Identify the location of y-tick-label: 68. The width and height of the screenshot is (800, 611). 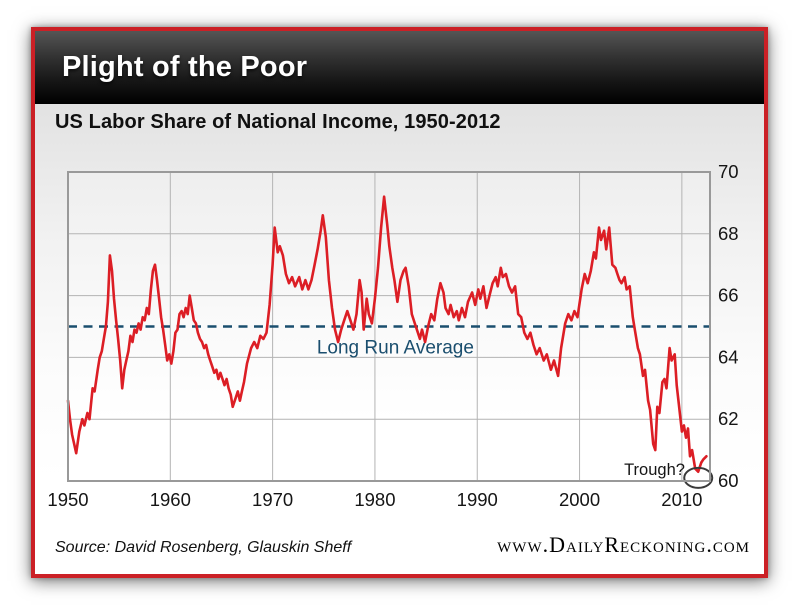
(728, 233).